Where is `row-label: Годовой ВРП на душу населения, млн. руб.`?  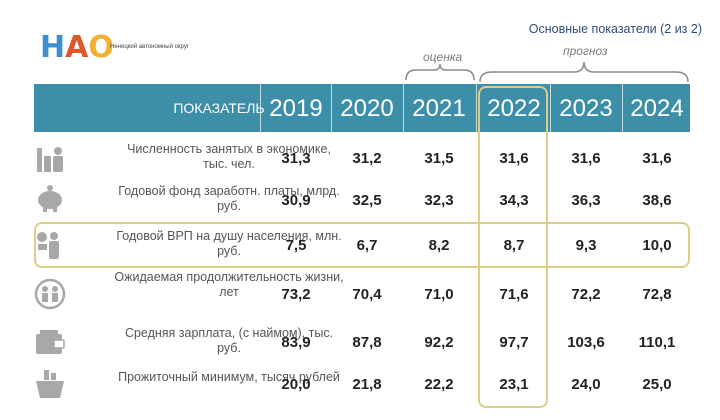
row-label: Годовой ВРП на душу населения, млн. руб. is located at coordinates (229, 243).